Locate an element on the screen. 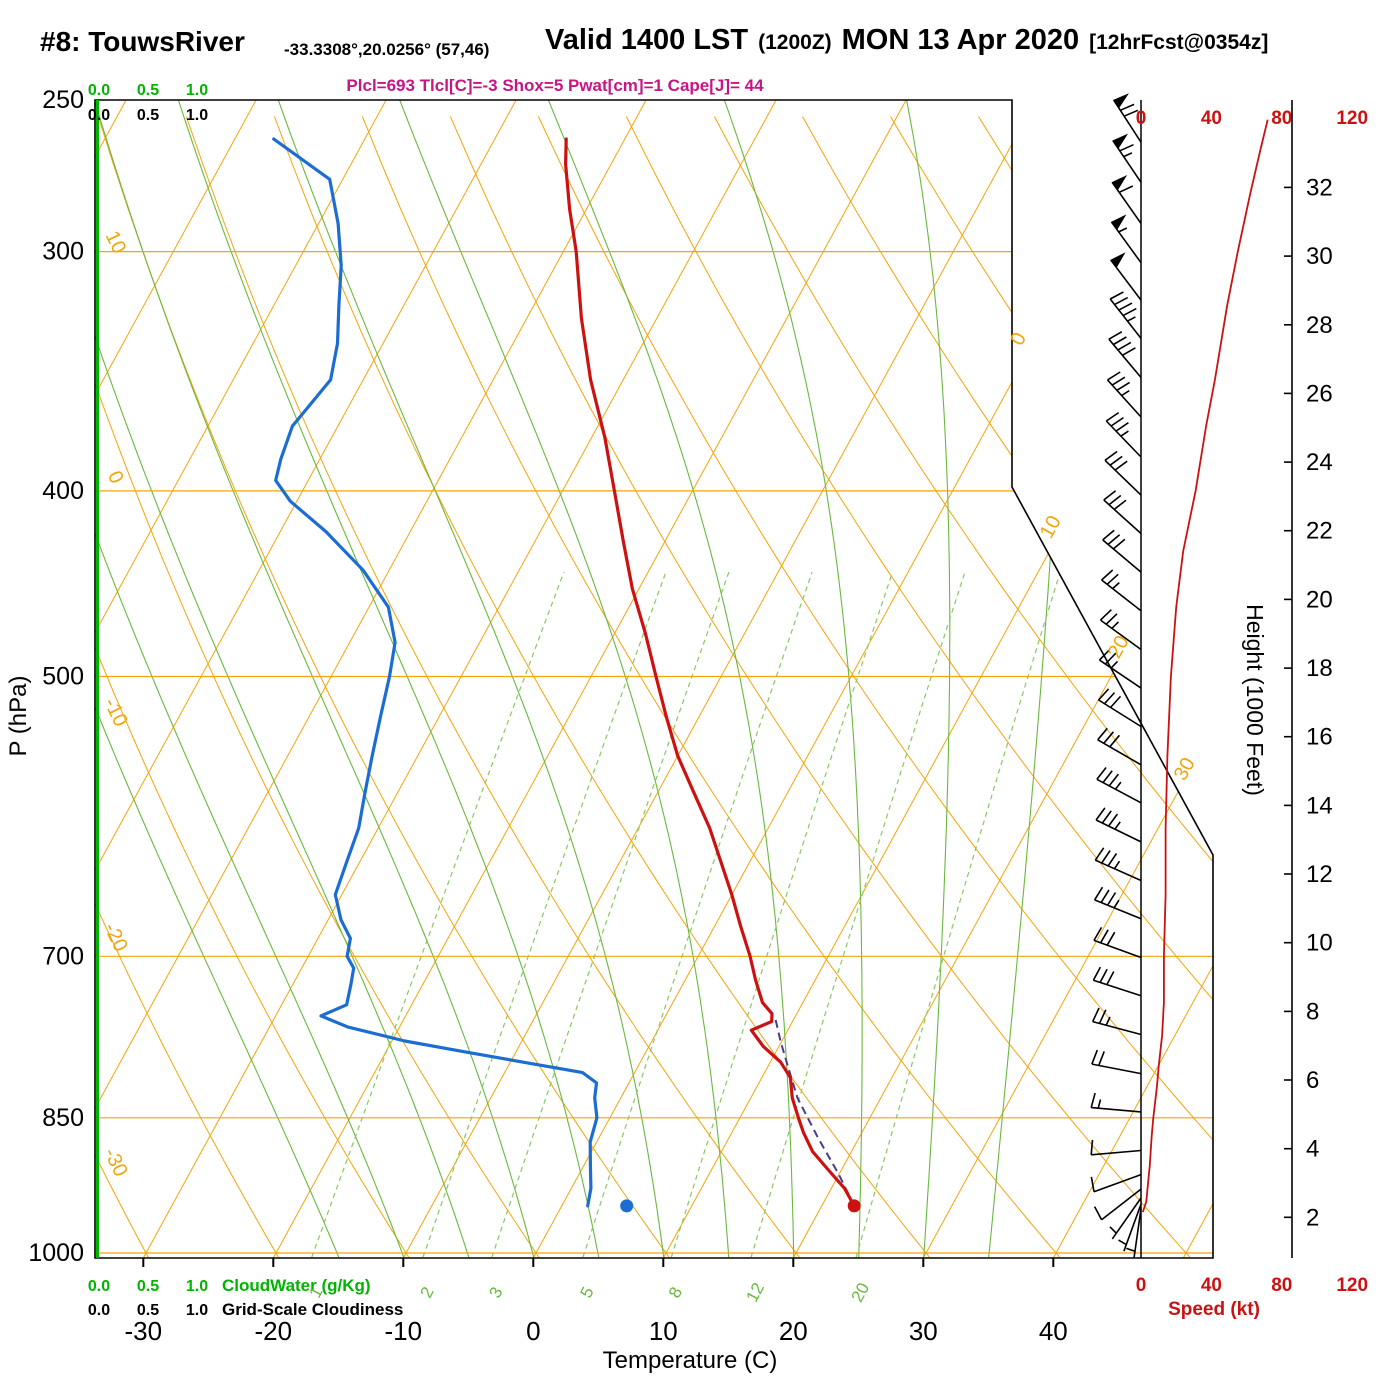  cloudiness-scale-bottom: 0.0 0.5 1.0 is located at coordinates (148, 1310).